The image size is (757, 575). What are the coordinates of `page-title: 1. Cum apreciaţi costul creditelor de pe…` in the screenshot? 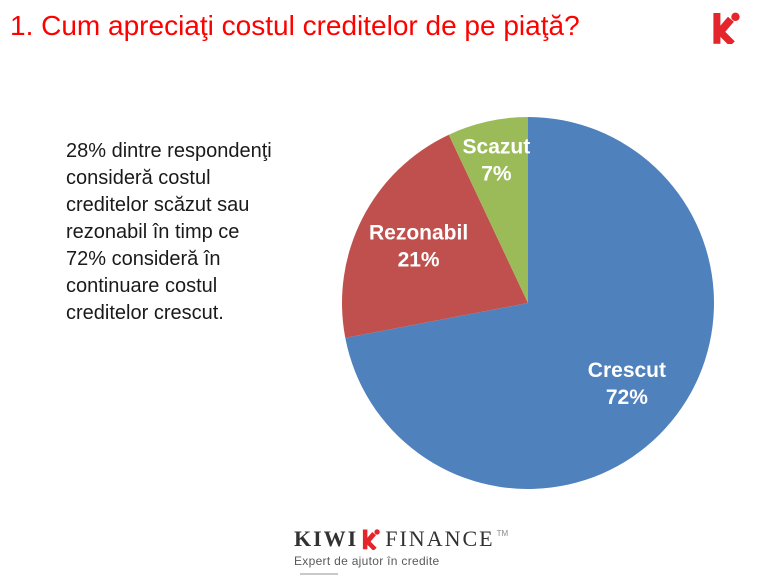 It's located at (295, 25).